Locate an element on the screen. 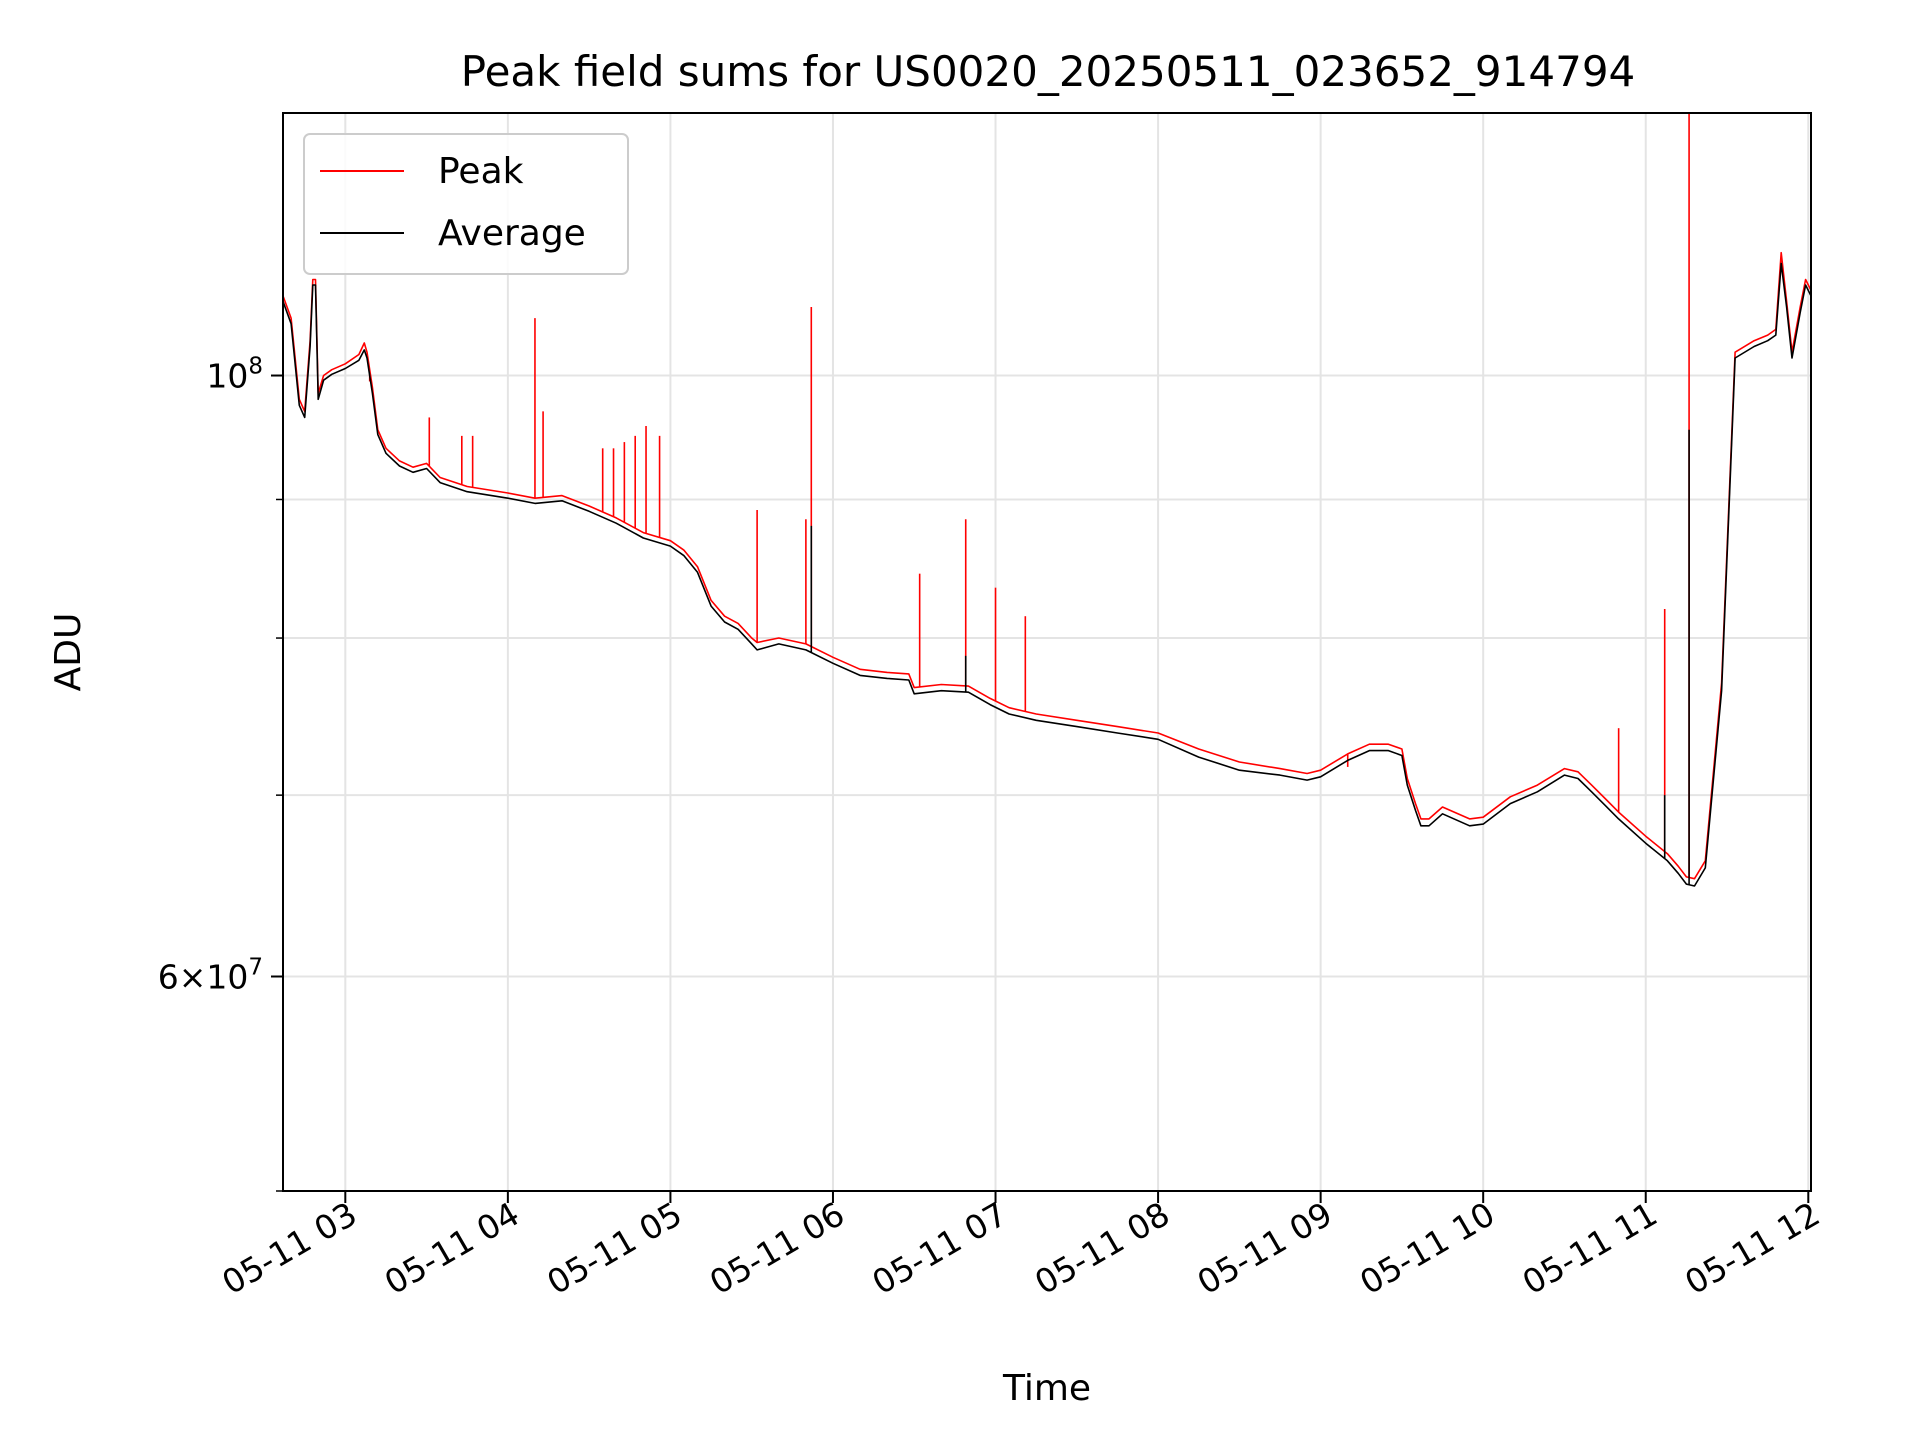 The height and width of the screenshot is (1440, 1920). x-tick-label: 05-11 05 is located at coordinates (614, 1248).